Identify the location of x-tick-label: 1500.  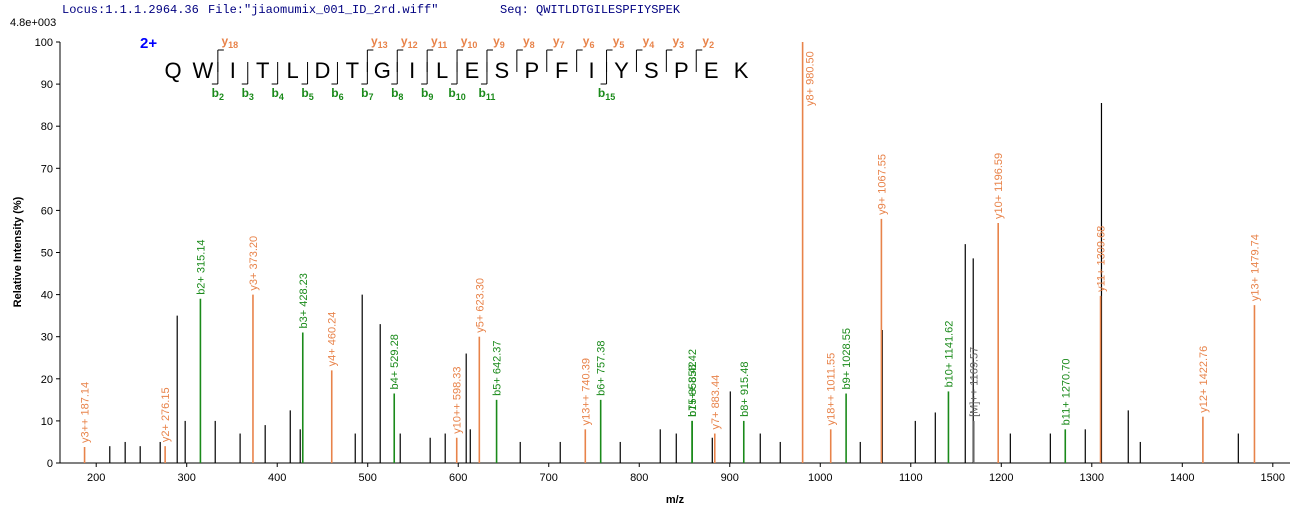
(1273, 478).